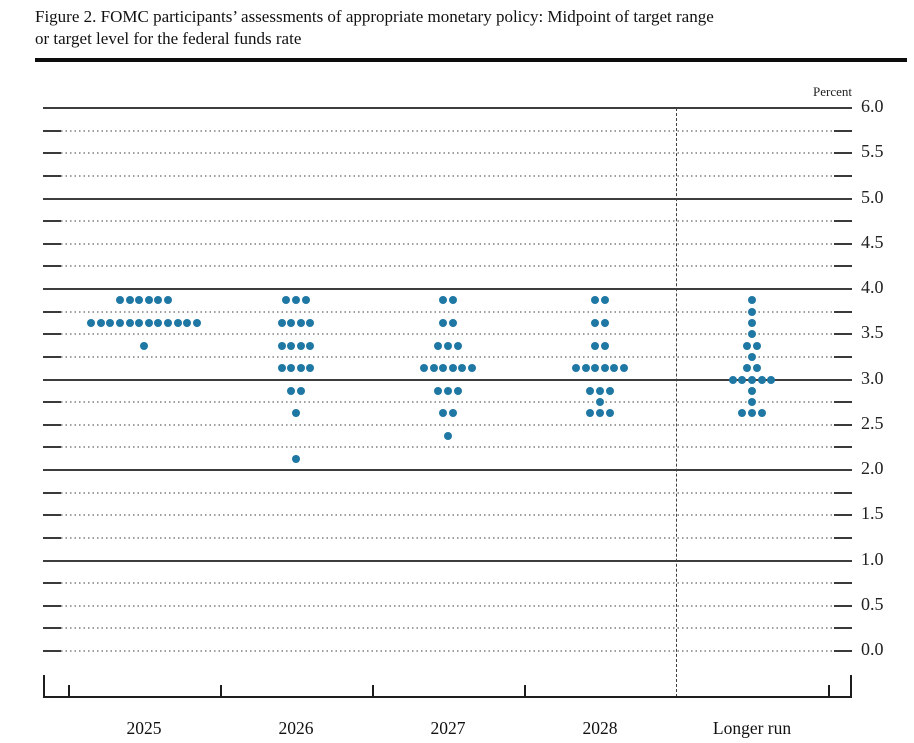 Image resolution: width=914 pixels, height=743 pixels. I want to click on x-axis-label: 2025, so click(144, 728).